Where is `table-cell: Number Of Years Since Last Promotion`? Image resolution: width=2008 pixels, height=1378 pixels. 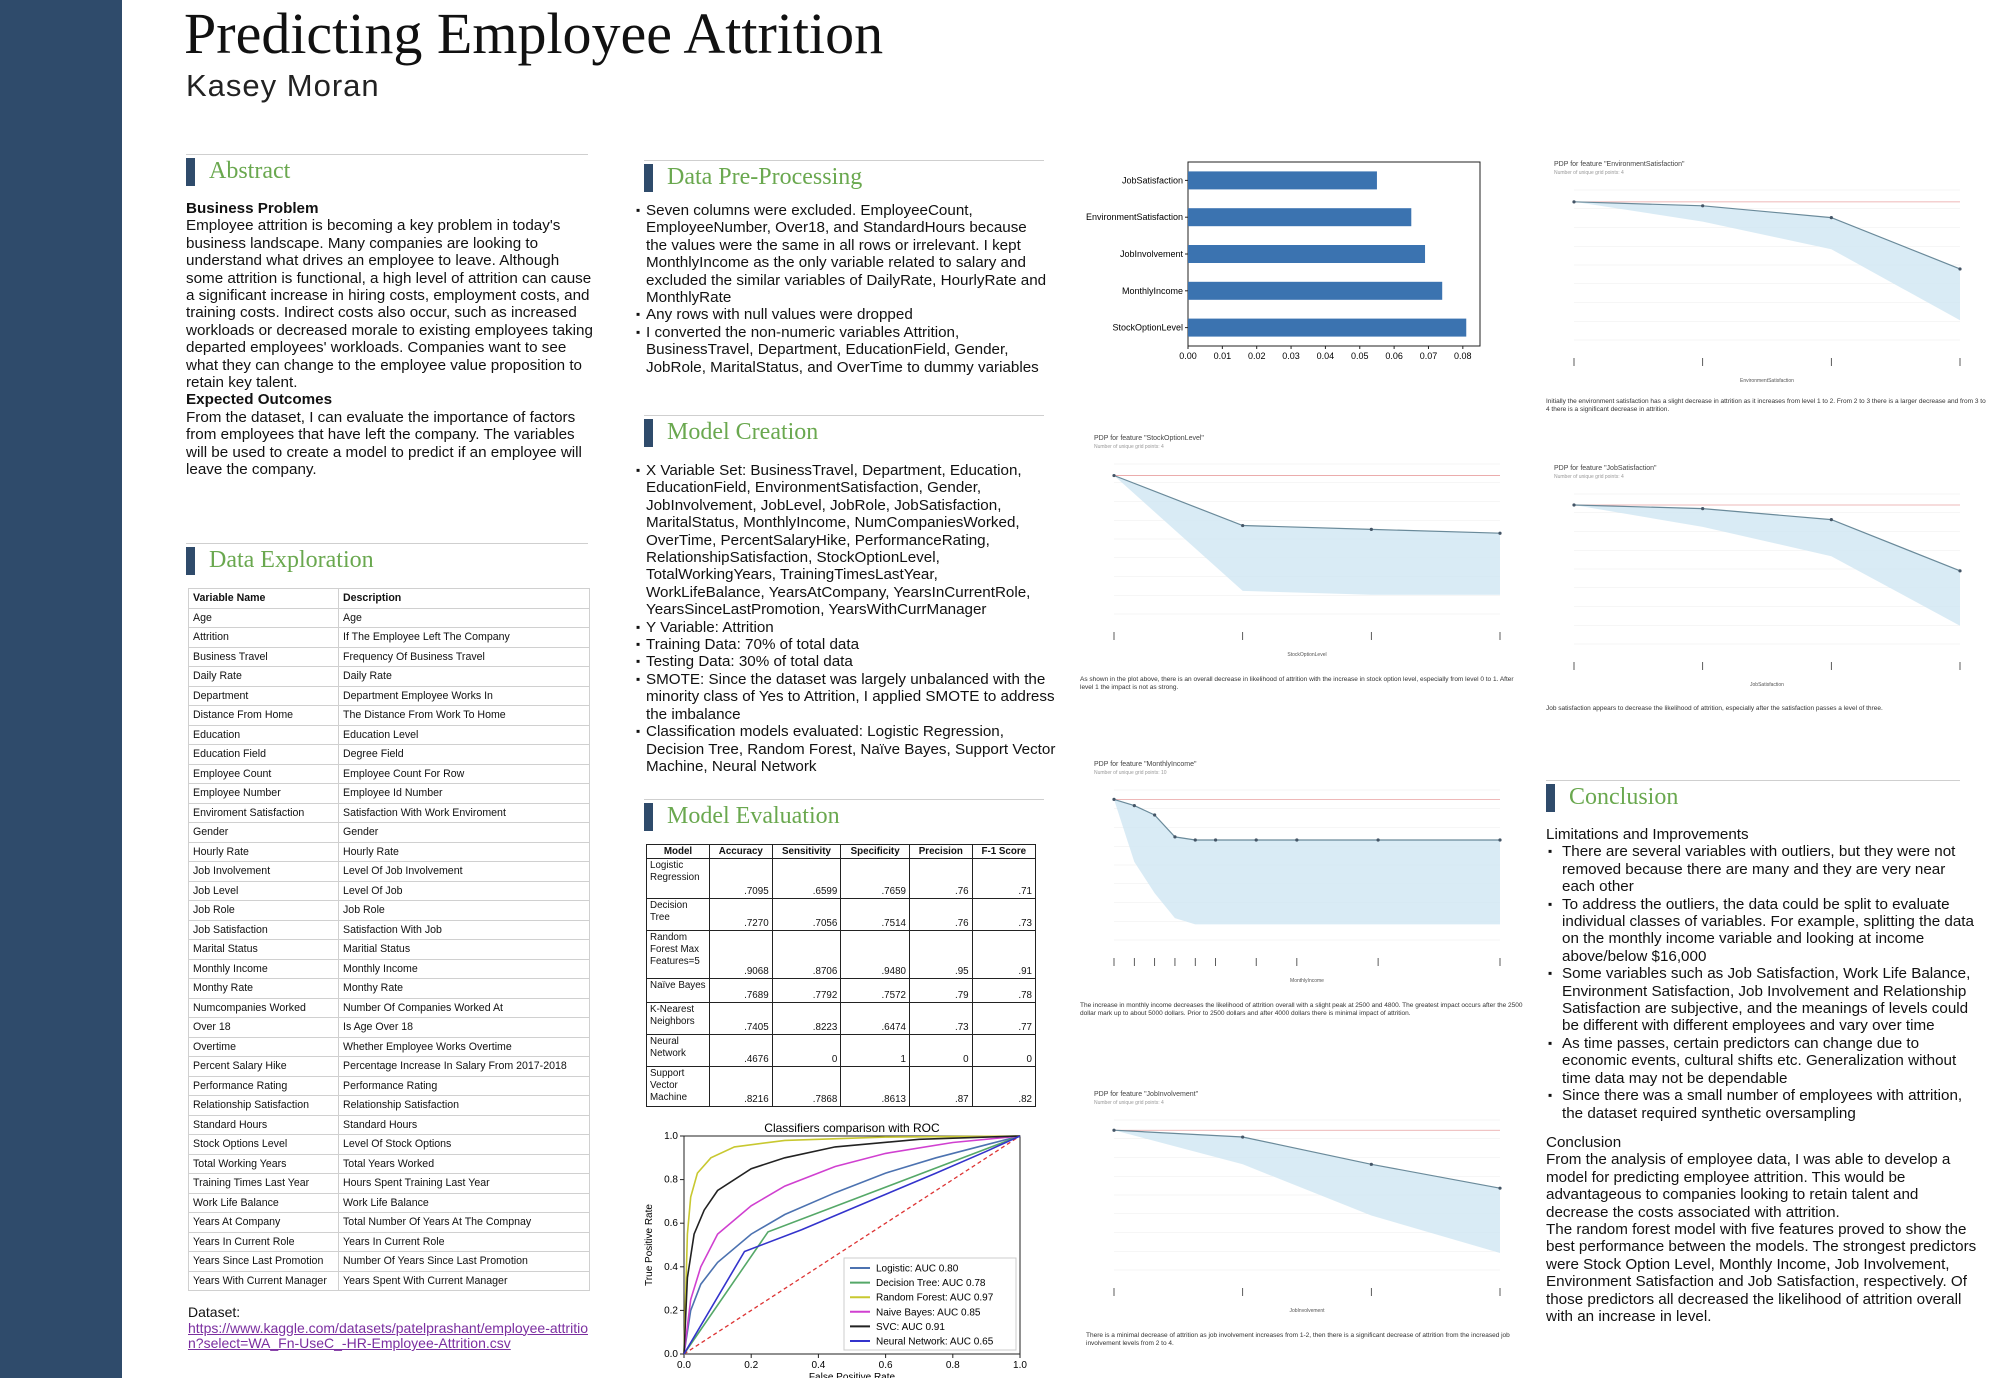
table-cell: Number Of Years Since Last Promotion is located at coordinates (464, 1261).